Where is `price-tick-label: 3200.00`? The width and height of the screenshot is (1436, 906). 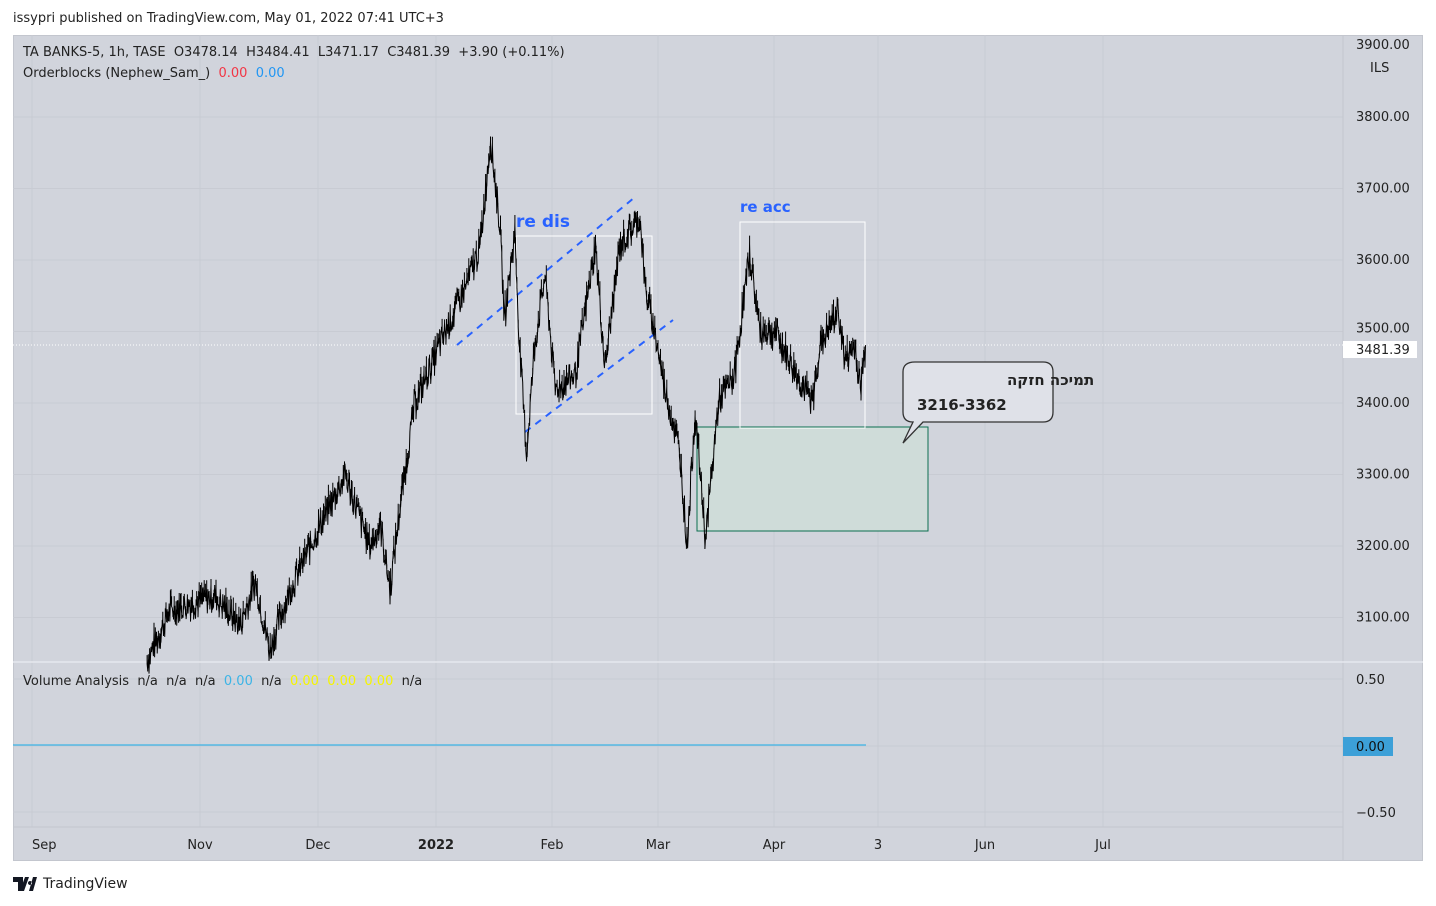 price-tick-label: 3200.00 is located at coordinates (1383, 546).